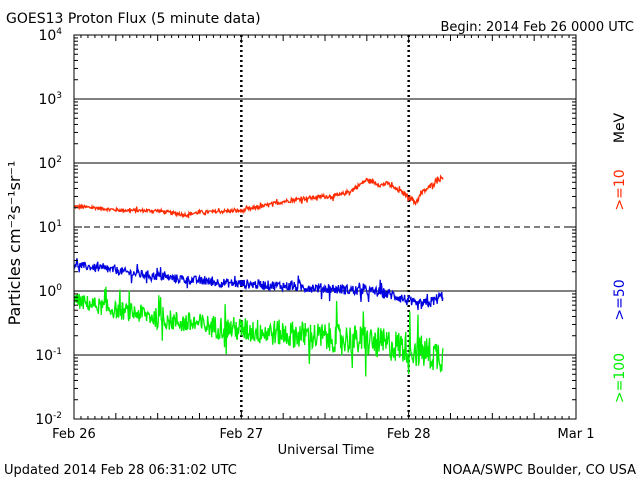 The width and height of the screenshot is (640, 480). Describe the element at coordinates (48, 419) in the screenshot. I see `y-tick-label: 10-2` at that location.